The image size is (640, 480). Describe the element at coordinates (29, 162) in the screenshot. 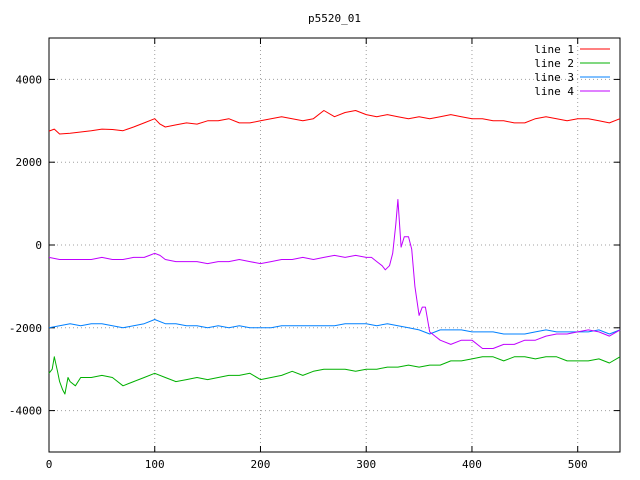

I see `y-tick-label: 2000` at that location.